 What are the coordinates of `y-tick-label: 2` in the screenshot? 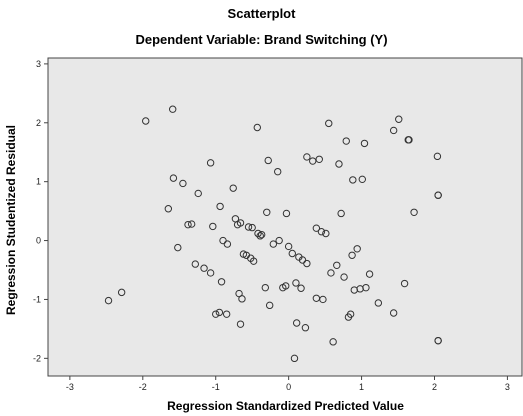 It's located at (38, 123).